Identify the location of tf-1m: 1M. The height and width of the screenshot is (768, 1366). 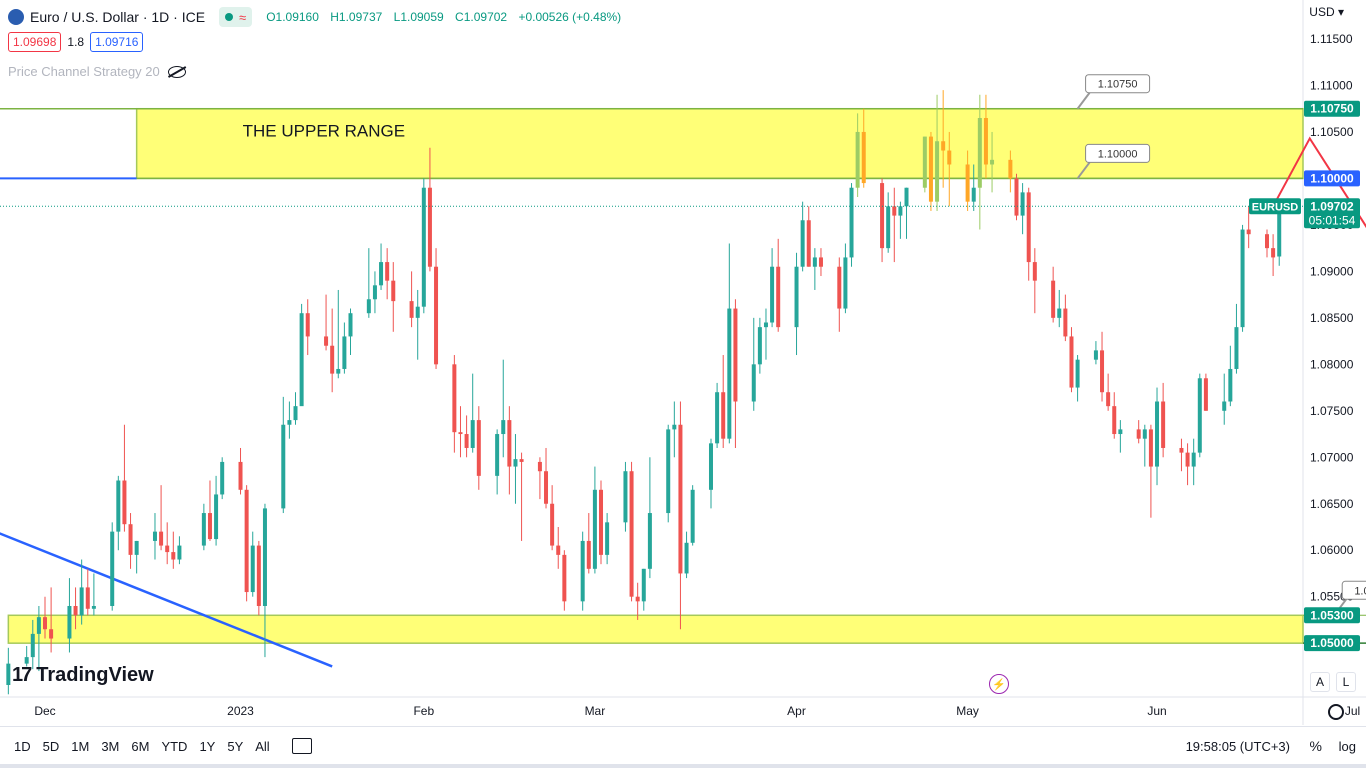
(80, 746).